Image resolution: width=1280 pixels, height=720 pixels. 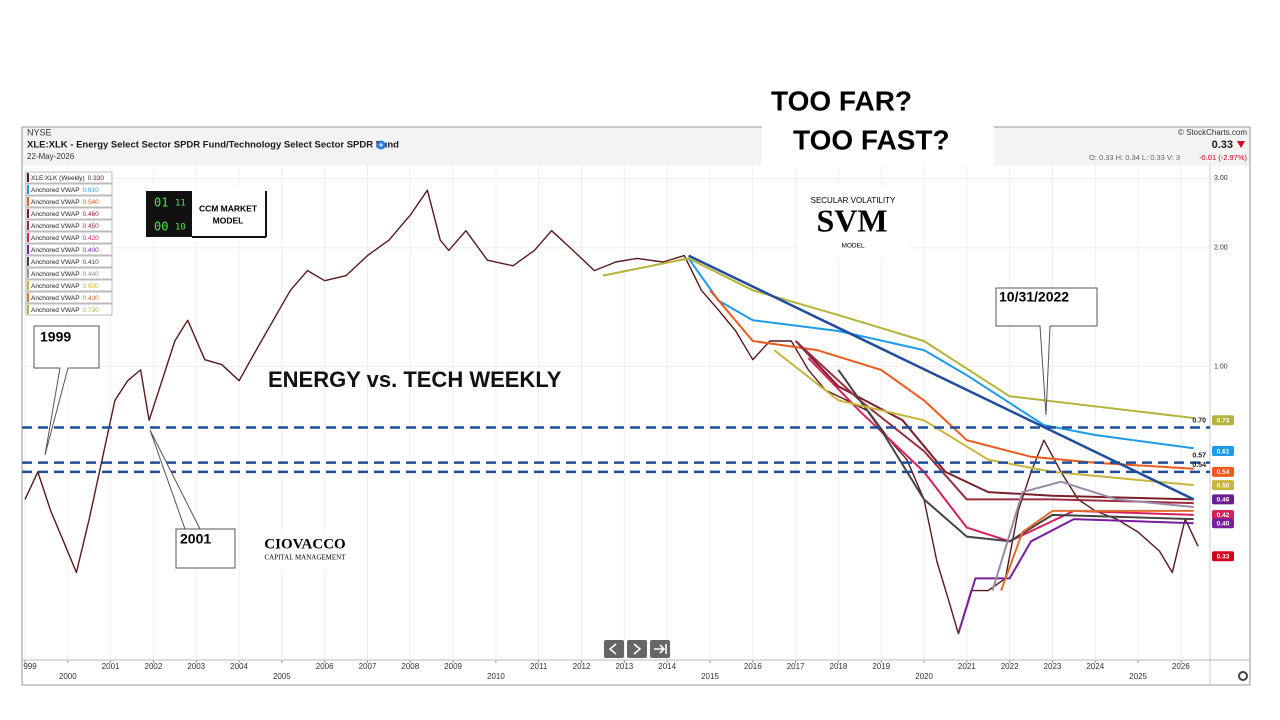 What do you see at coordinates (65, 310) in the screenshot?
I see `legend-label: Anchored VWAP 0.730` at bounding box center [65, 310].